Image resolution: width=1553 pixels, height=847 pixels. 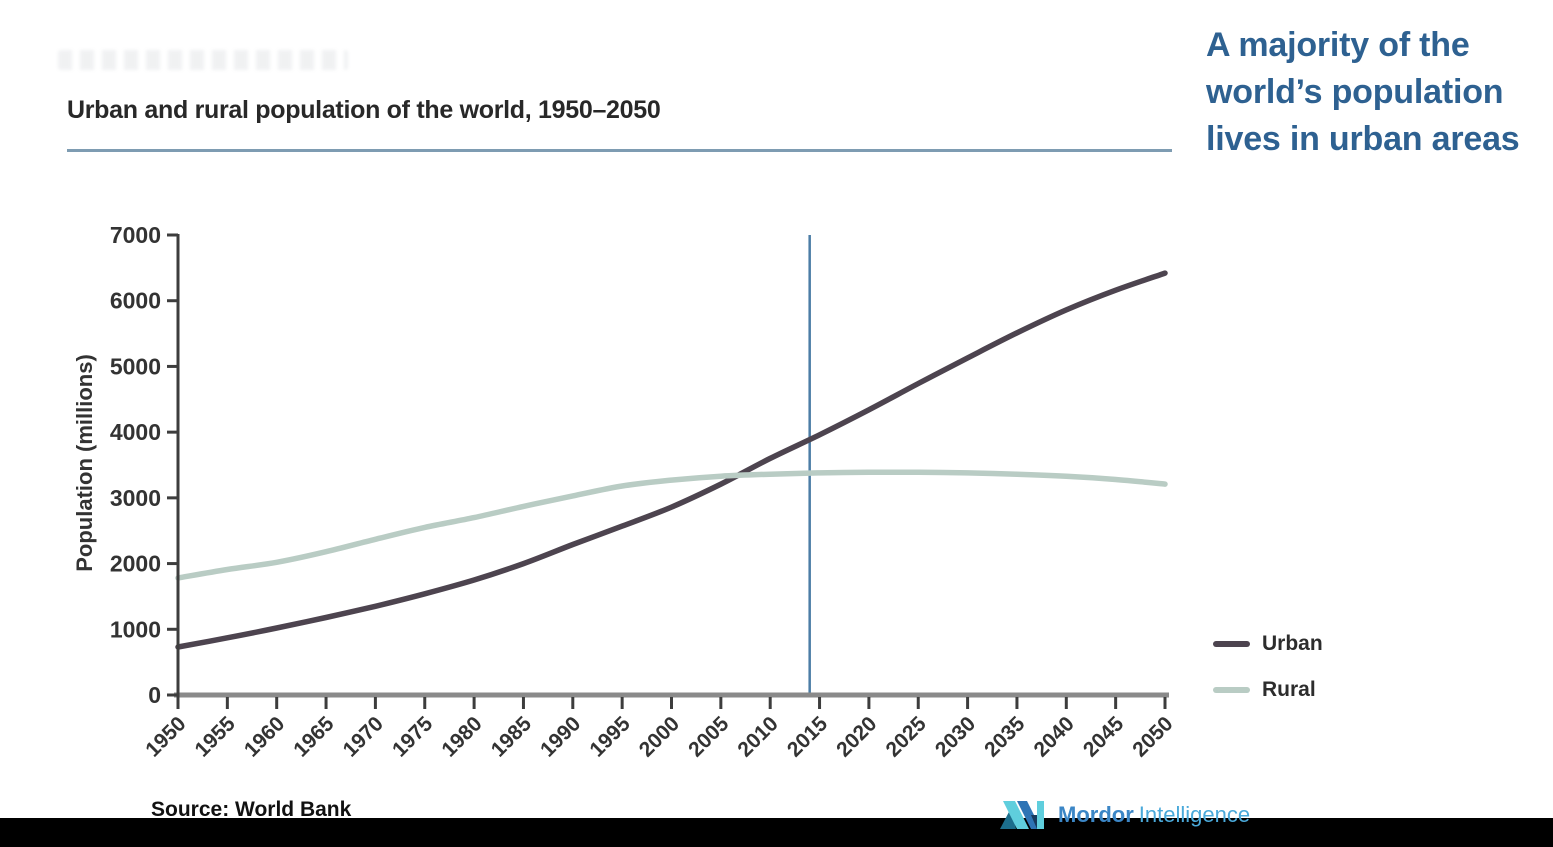 What do you see at coordinates (264, 736) in the screenshot?
I see `x-tick-label: 1960` at bounding box center [264, 736].